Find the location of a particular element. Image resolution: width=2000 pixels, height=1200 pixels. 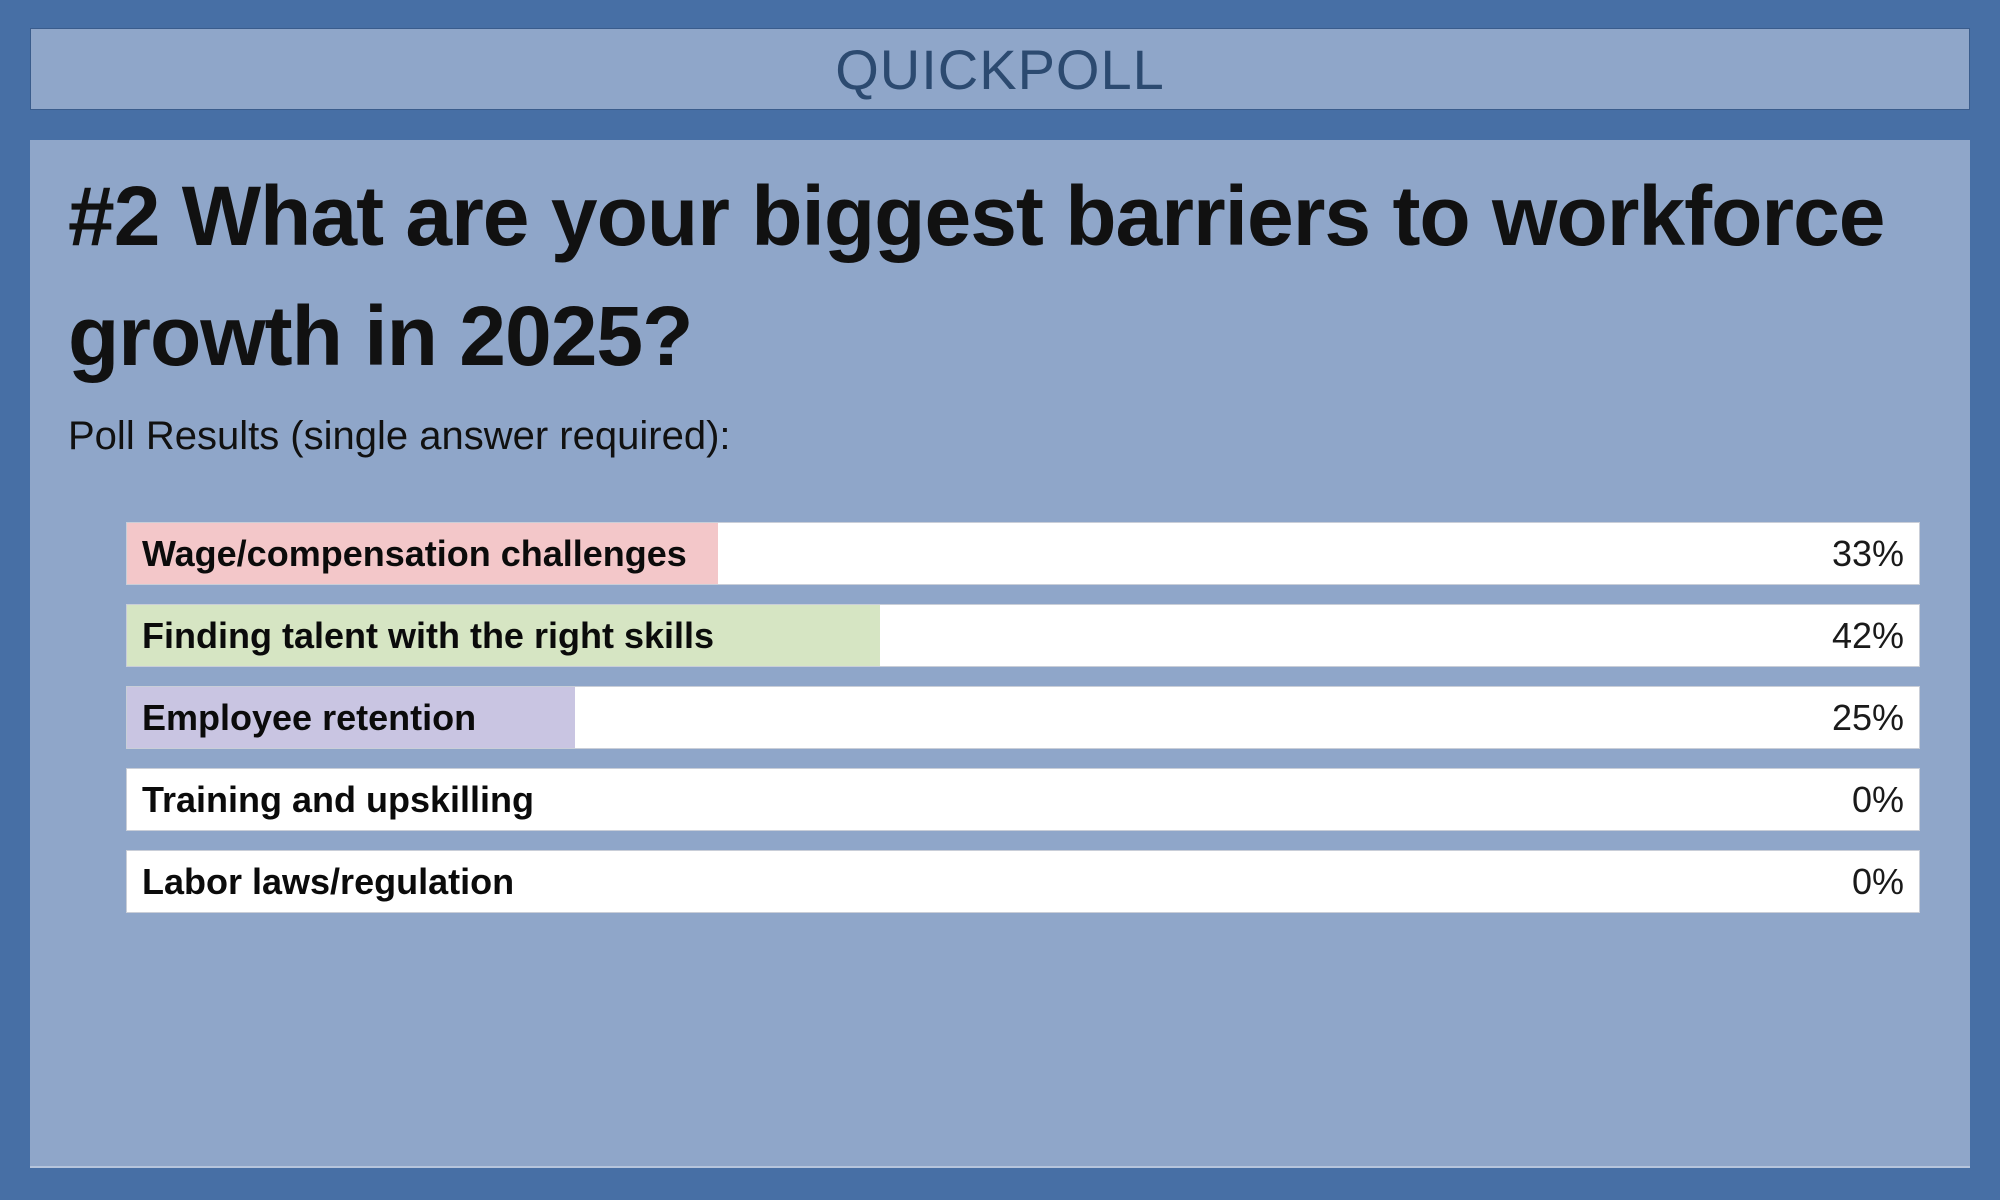

poll-option-percentage: 25% is located at coordinates (1867, 717).